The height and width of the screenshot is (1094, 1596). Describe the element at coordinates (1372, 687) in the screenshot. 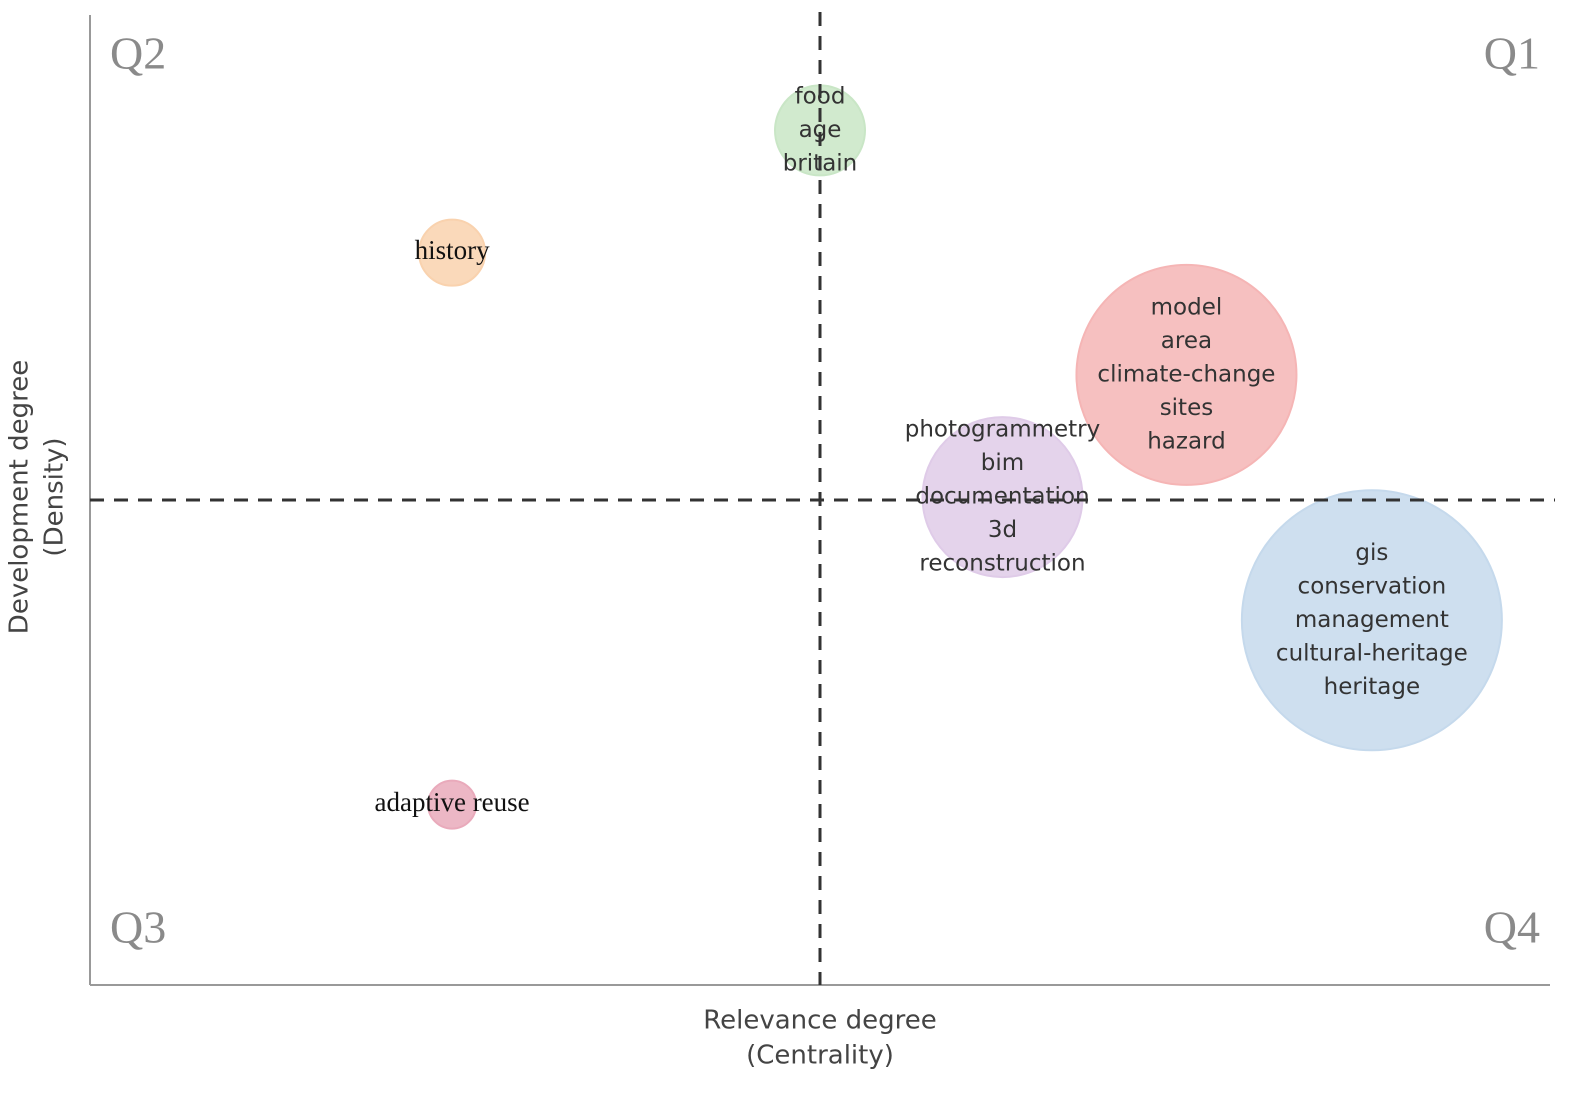

I see `cluster-label: heritage` at that location.